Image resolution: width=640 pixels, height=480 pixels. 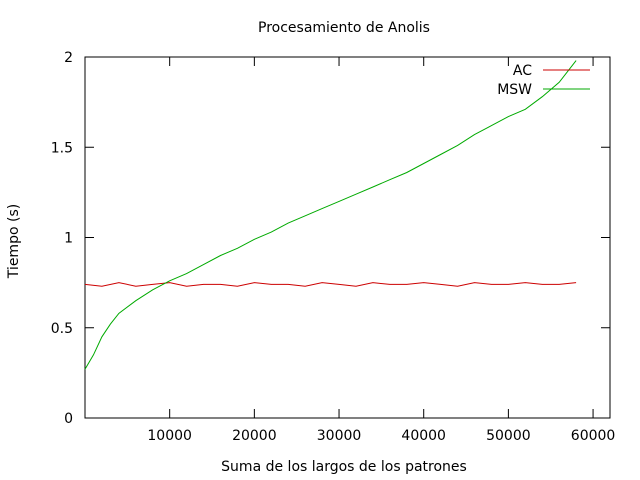 What do you see at coordinates (593, 436) in the screenshot?
I see `x-tick-label: 60000` at bounding box center [593, 436].